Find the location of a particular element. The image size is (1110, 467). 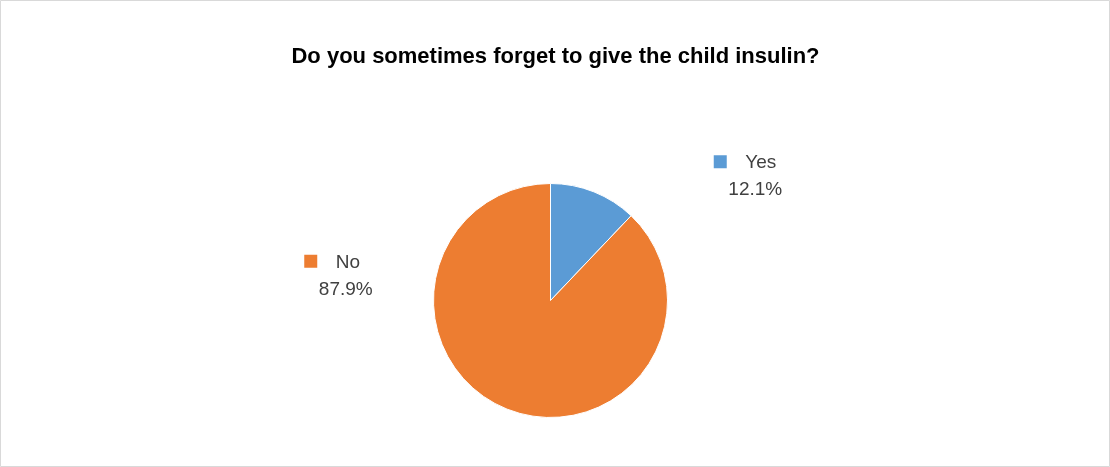

legend-label: Yes is located at coordinates (761, 162).